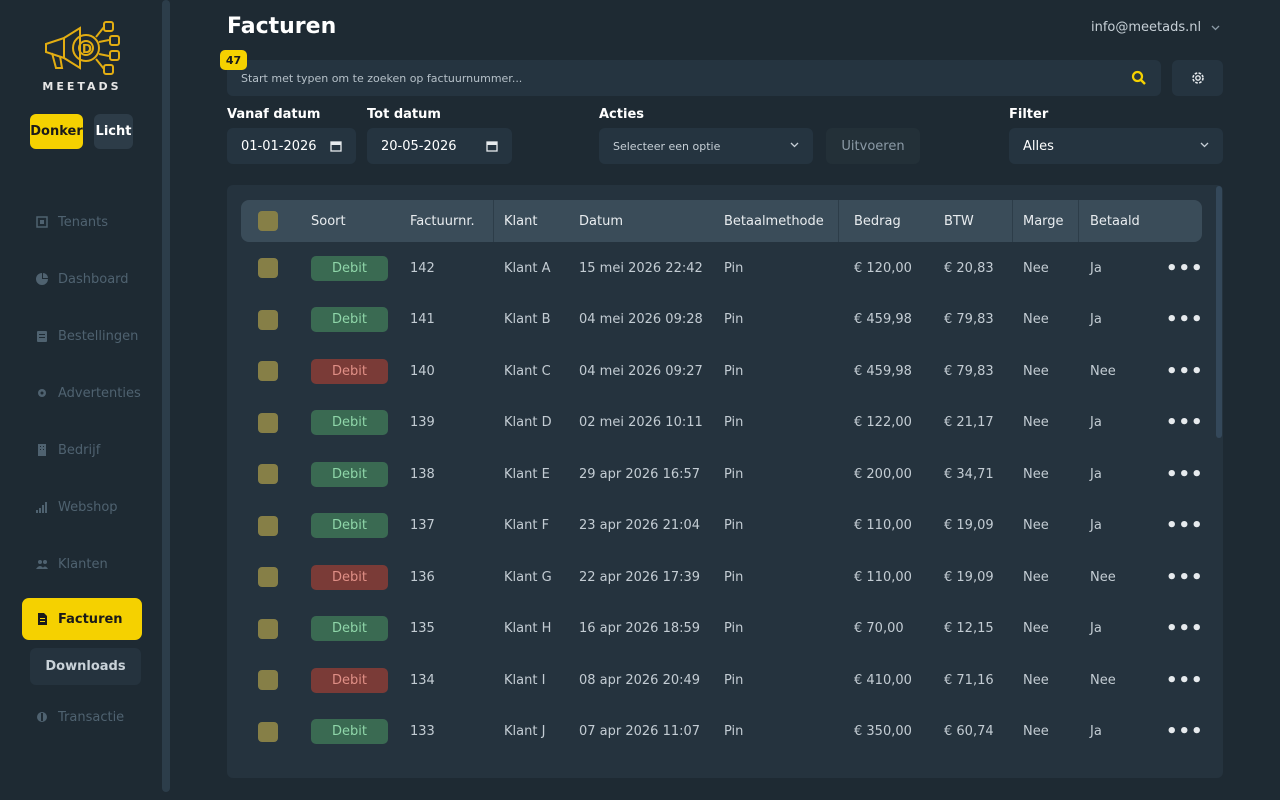 This screenshot has height=800, width=1280. Describe the element at coordinates (85, 666) in the screenshot. I see `sidebar-subitem-downloads: Downloads` at that location.